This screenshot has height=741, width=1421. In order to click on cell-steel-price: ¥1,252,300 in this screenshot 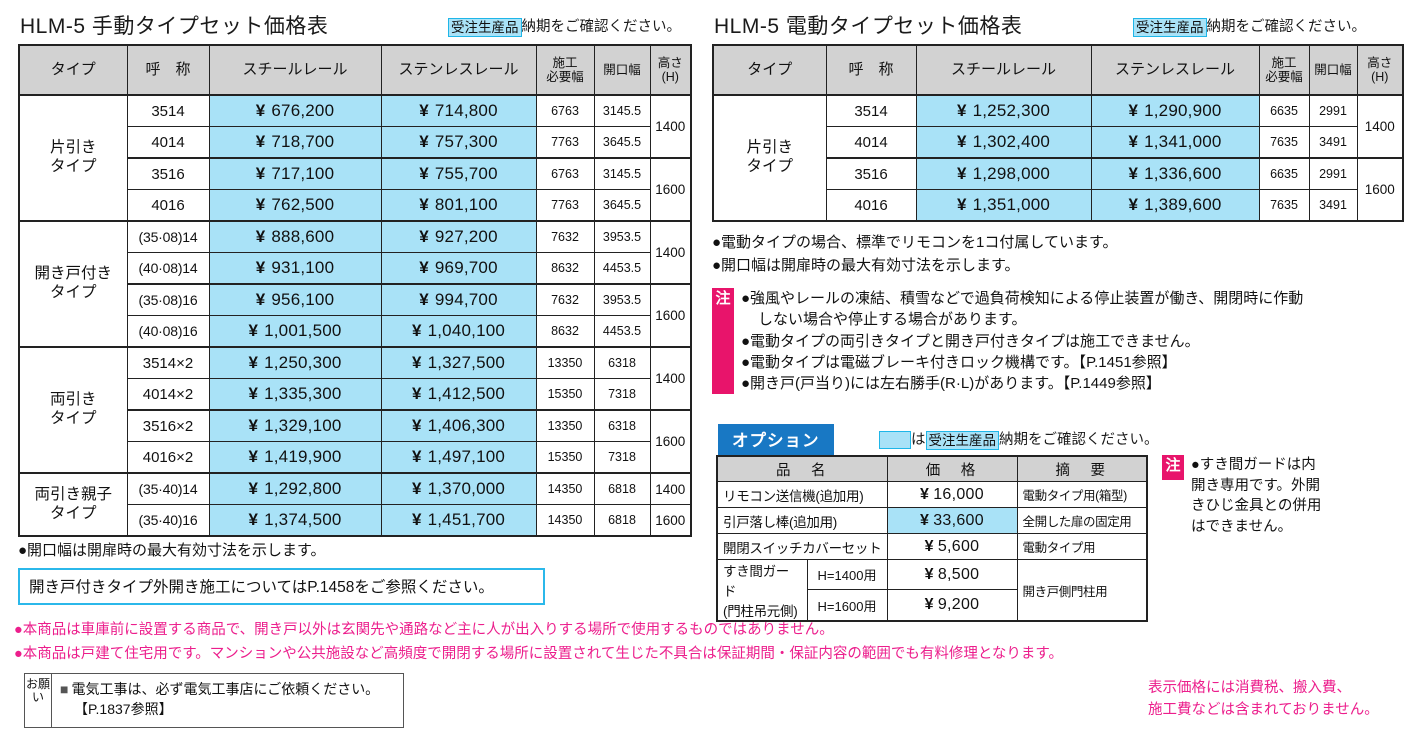, I will do `click(1003, 110)`.